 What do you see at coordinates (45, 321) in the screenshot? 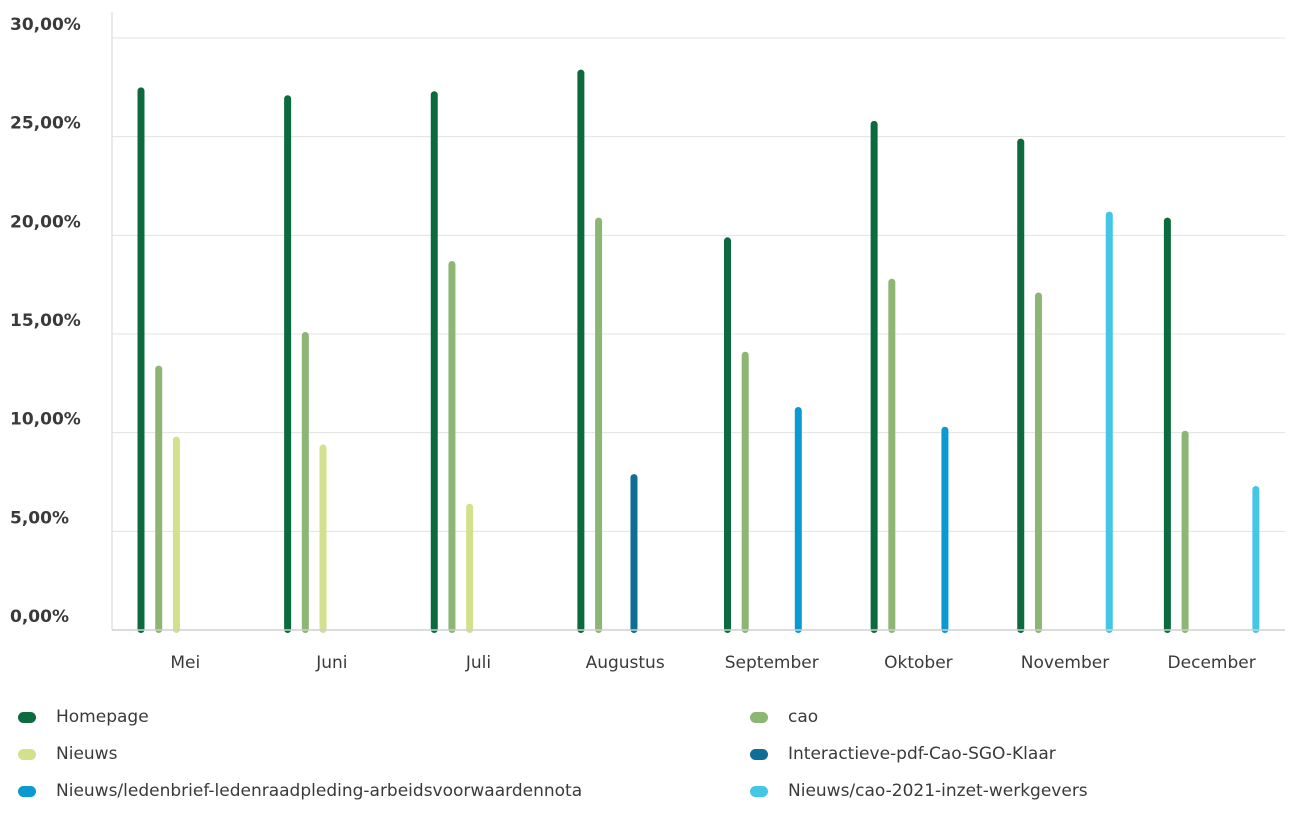
I see `y-tick-label: 15,00%` at bounding box center [45, 321].